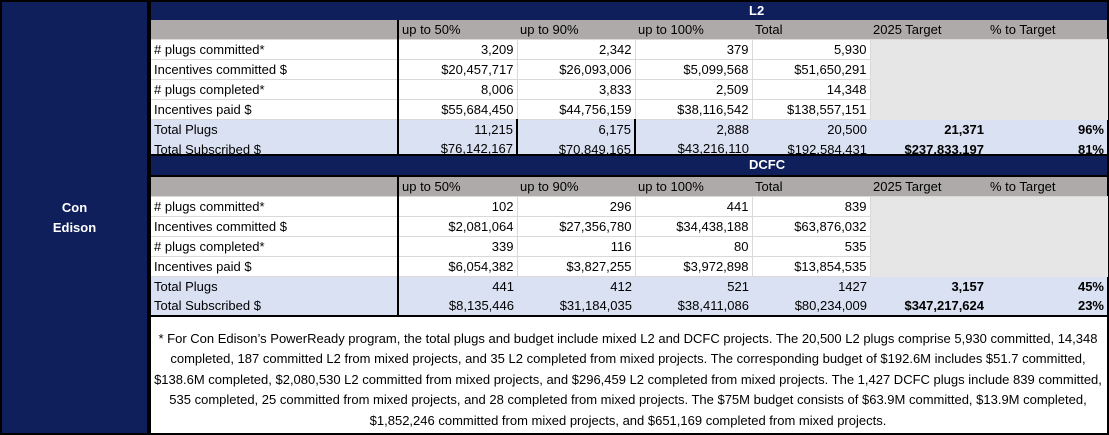 The width and height of the screenshot is (1109, 435). Describe the element at coordinates (1047, 305) in the screenshot. I see `cell-pct-to-target: 23%` at that location.